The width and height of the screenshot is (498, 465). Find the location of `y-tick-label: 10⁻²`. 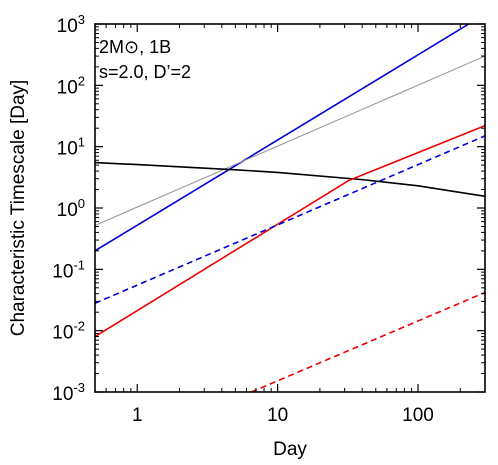

y-tick-label: 10⁻² is located at coordinates (68, 331).